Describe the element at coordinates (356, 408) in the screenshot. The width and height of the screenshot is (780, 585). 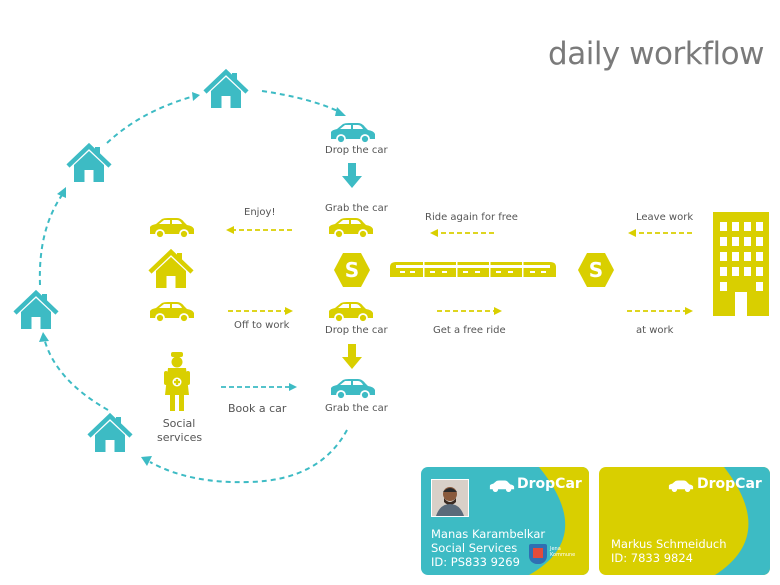
I see `label-grab-car-bottom: Grab the car` at that location.